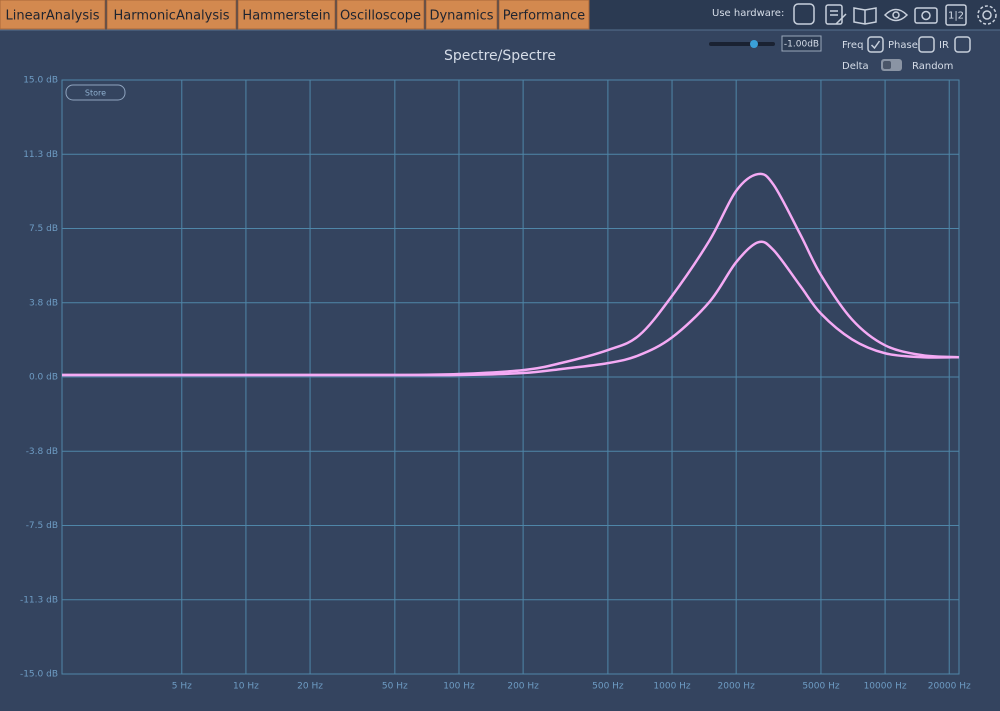  Describe the element at coordinates (887, 65) in the screenshot. I see `delta-toggle-knob` at that location.